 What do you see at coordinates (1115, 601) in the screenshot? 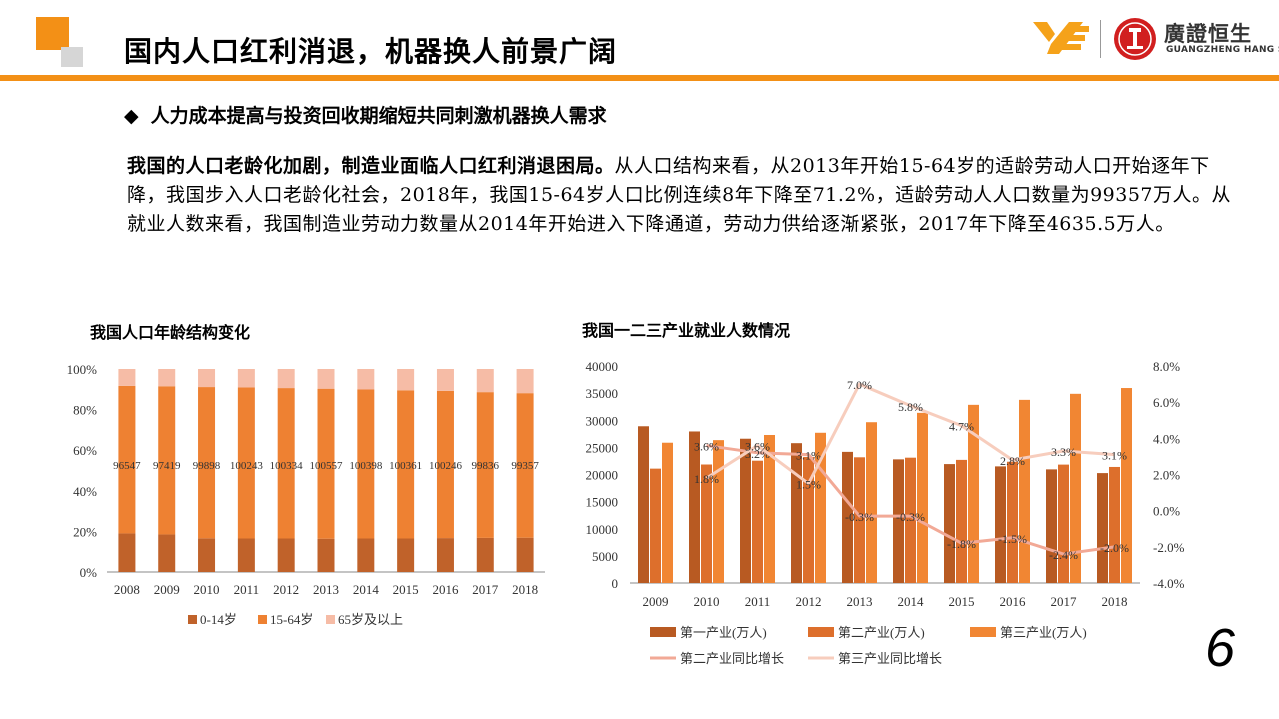
I see `x-tick-label: 2018` at bounding box center [1115, 601].